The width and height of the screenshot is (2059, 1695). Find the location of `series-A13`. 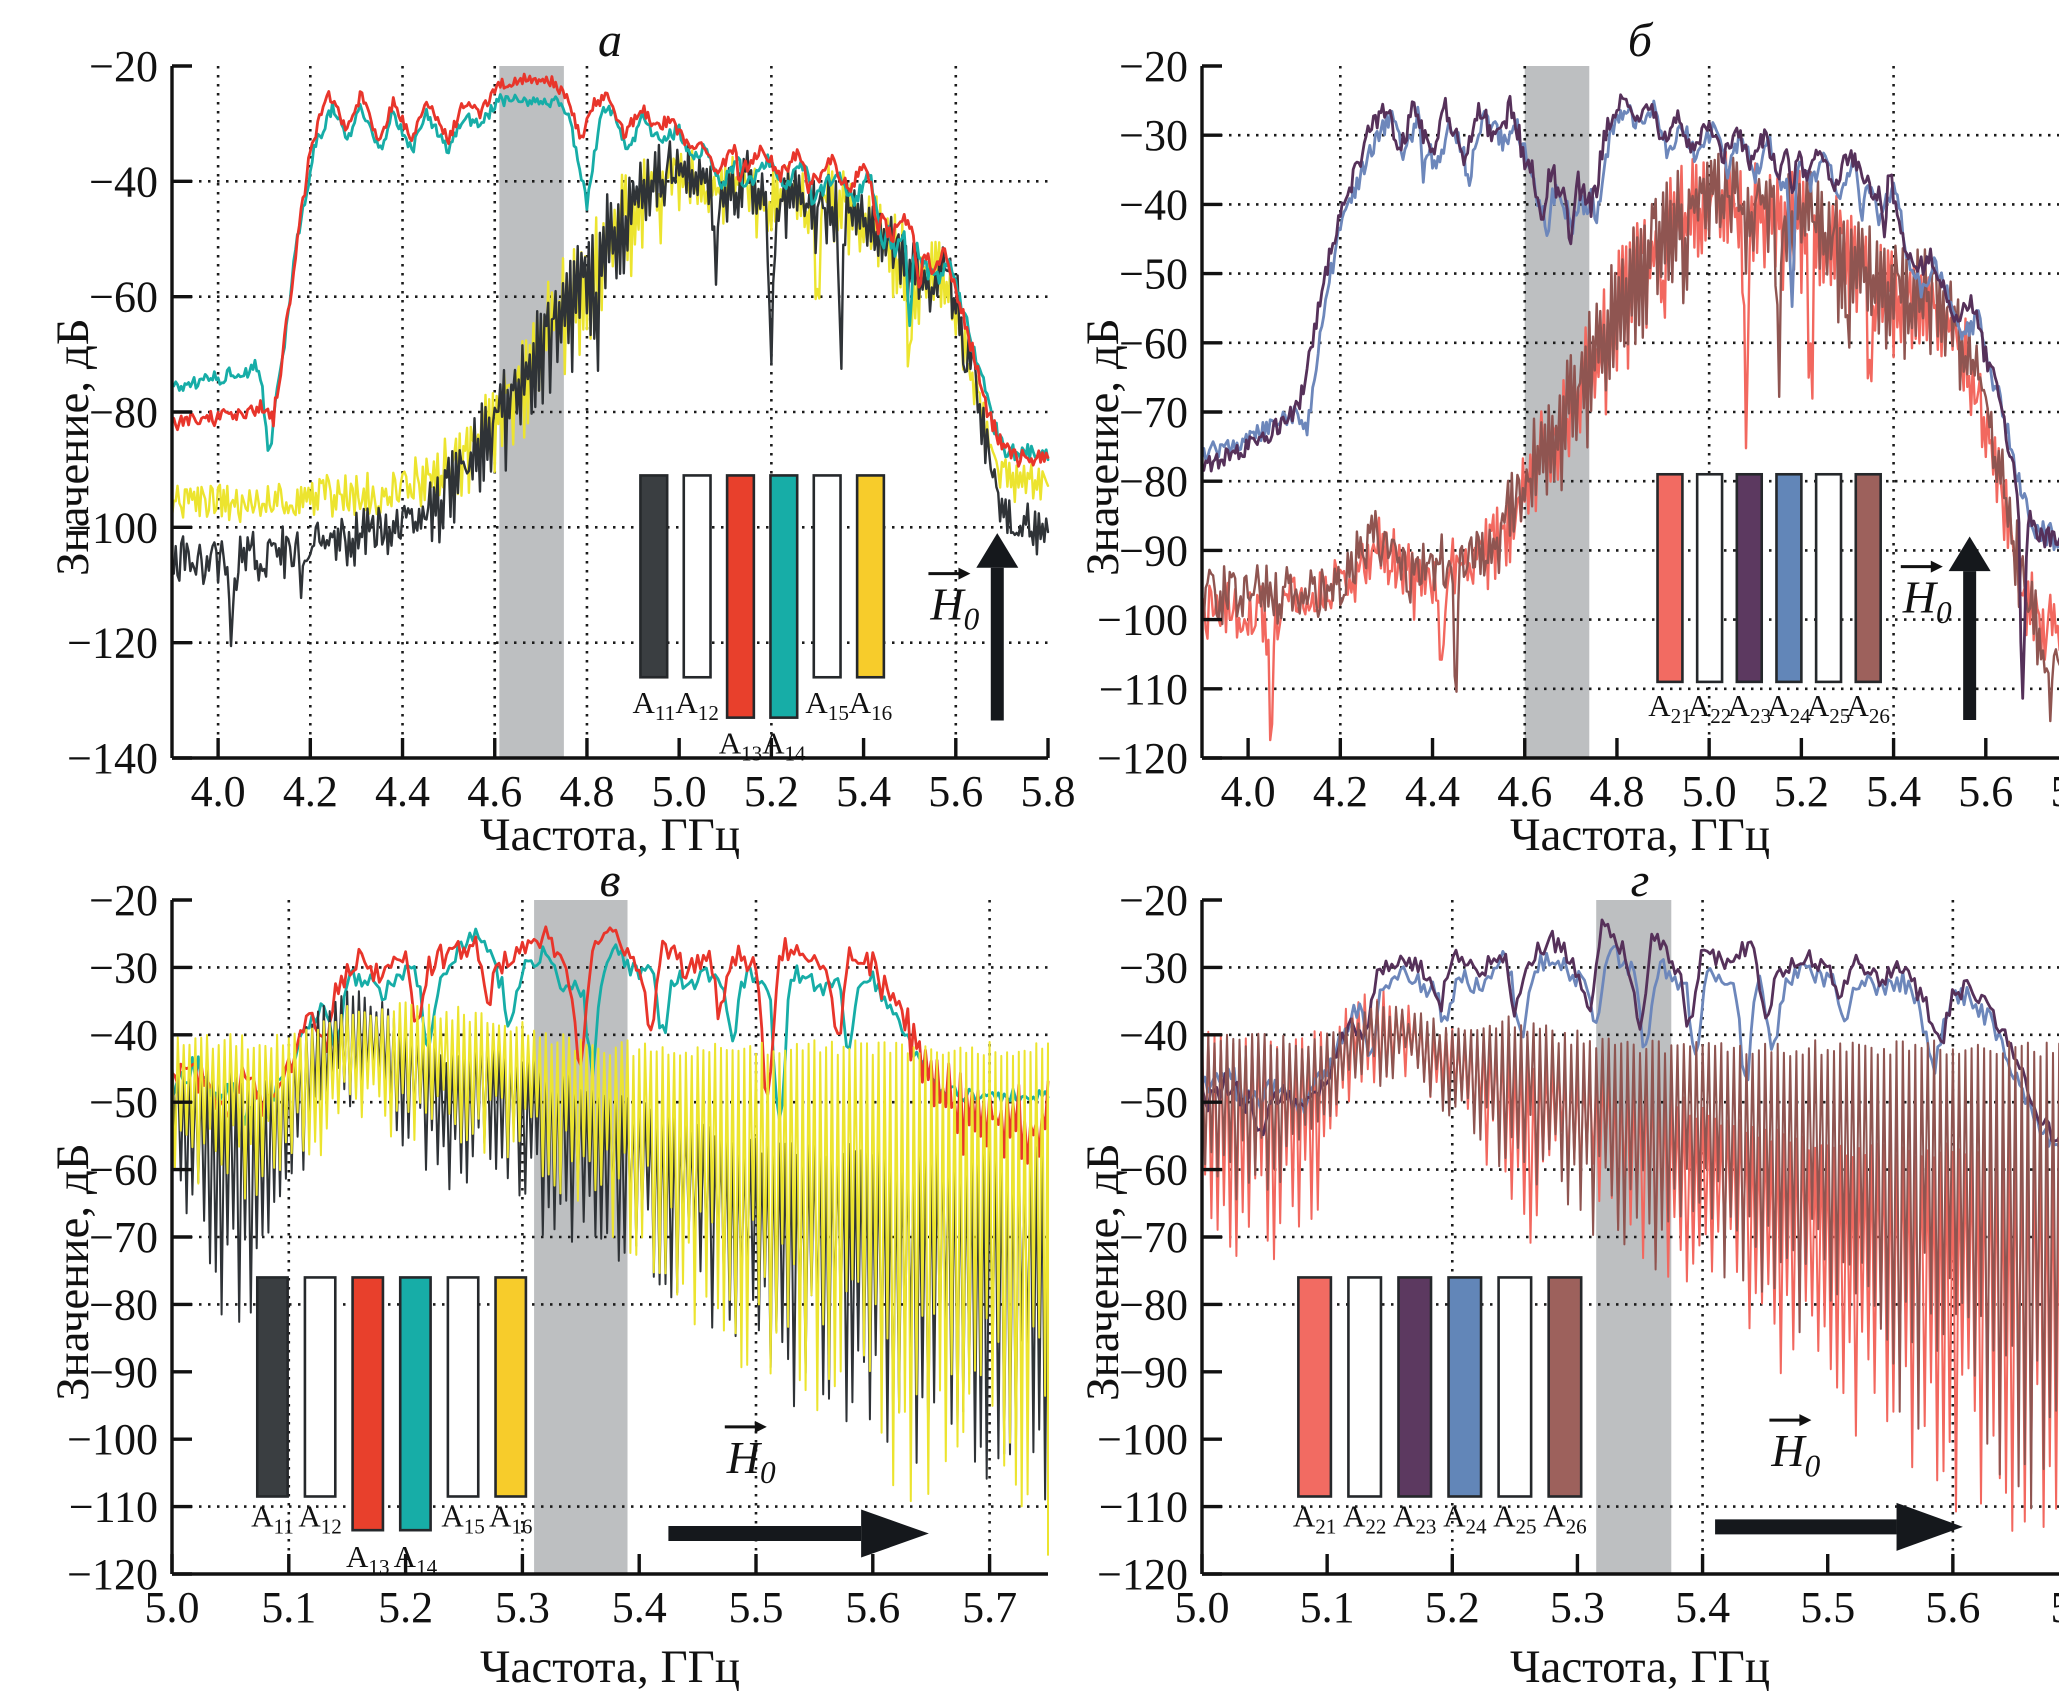

series-A13 is located at coordinates (610, 270).